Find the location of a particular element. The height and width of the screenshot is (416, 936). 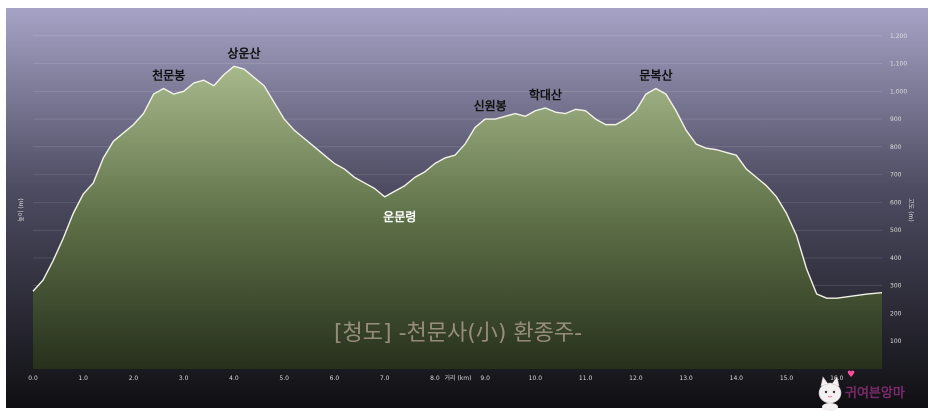

x-tick-label: 11.0 is located at coordinates (586, 378).